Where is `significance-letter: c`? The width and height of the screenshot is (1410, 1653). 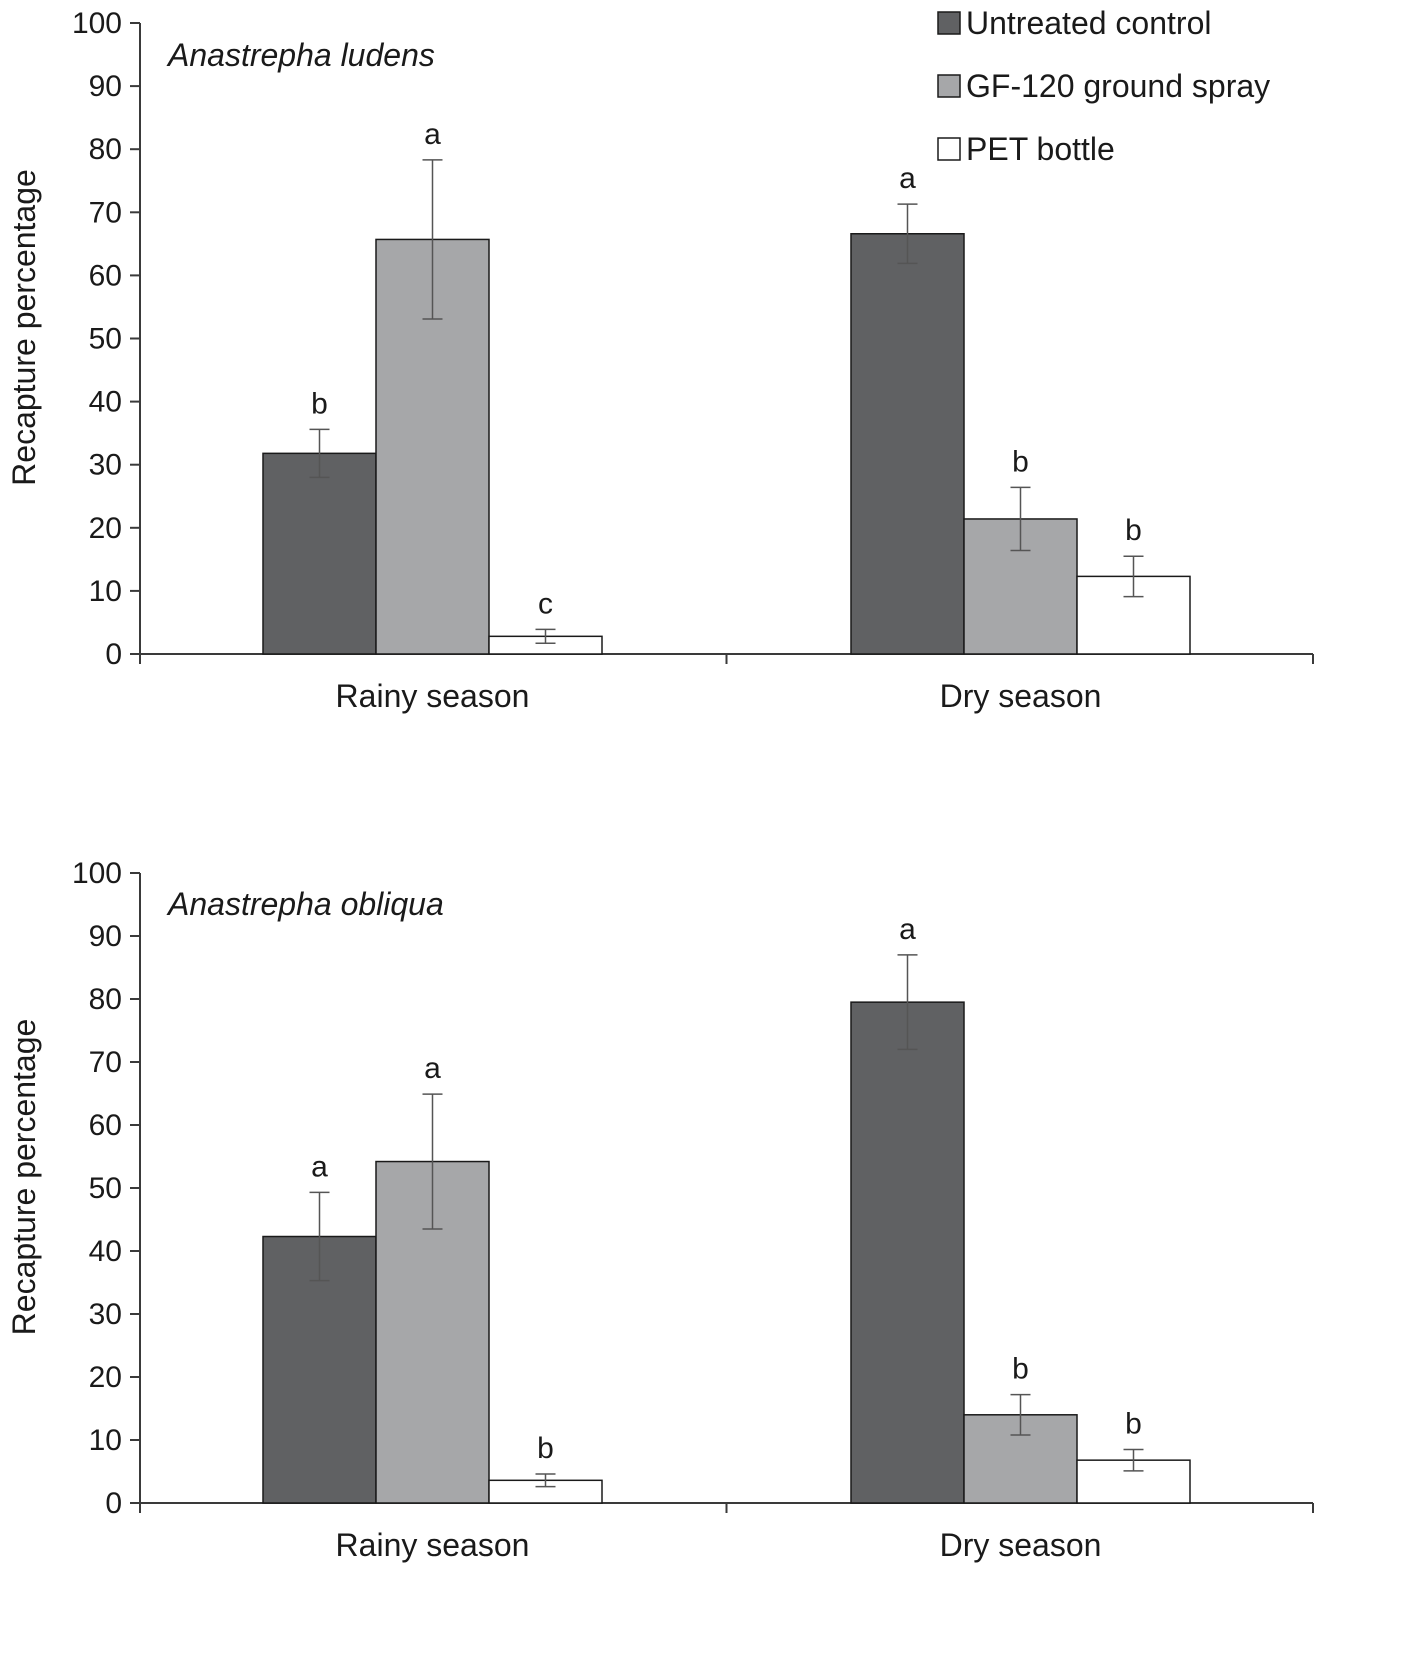
significance-letter: c is located at coordinates (545, 603).